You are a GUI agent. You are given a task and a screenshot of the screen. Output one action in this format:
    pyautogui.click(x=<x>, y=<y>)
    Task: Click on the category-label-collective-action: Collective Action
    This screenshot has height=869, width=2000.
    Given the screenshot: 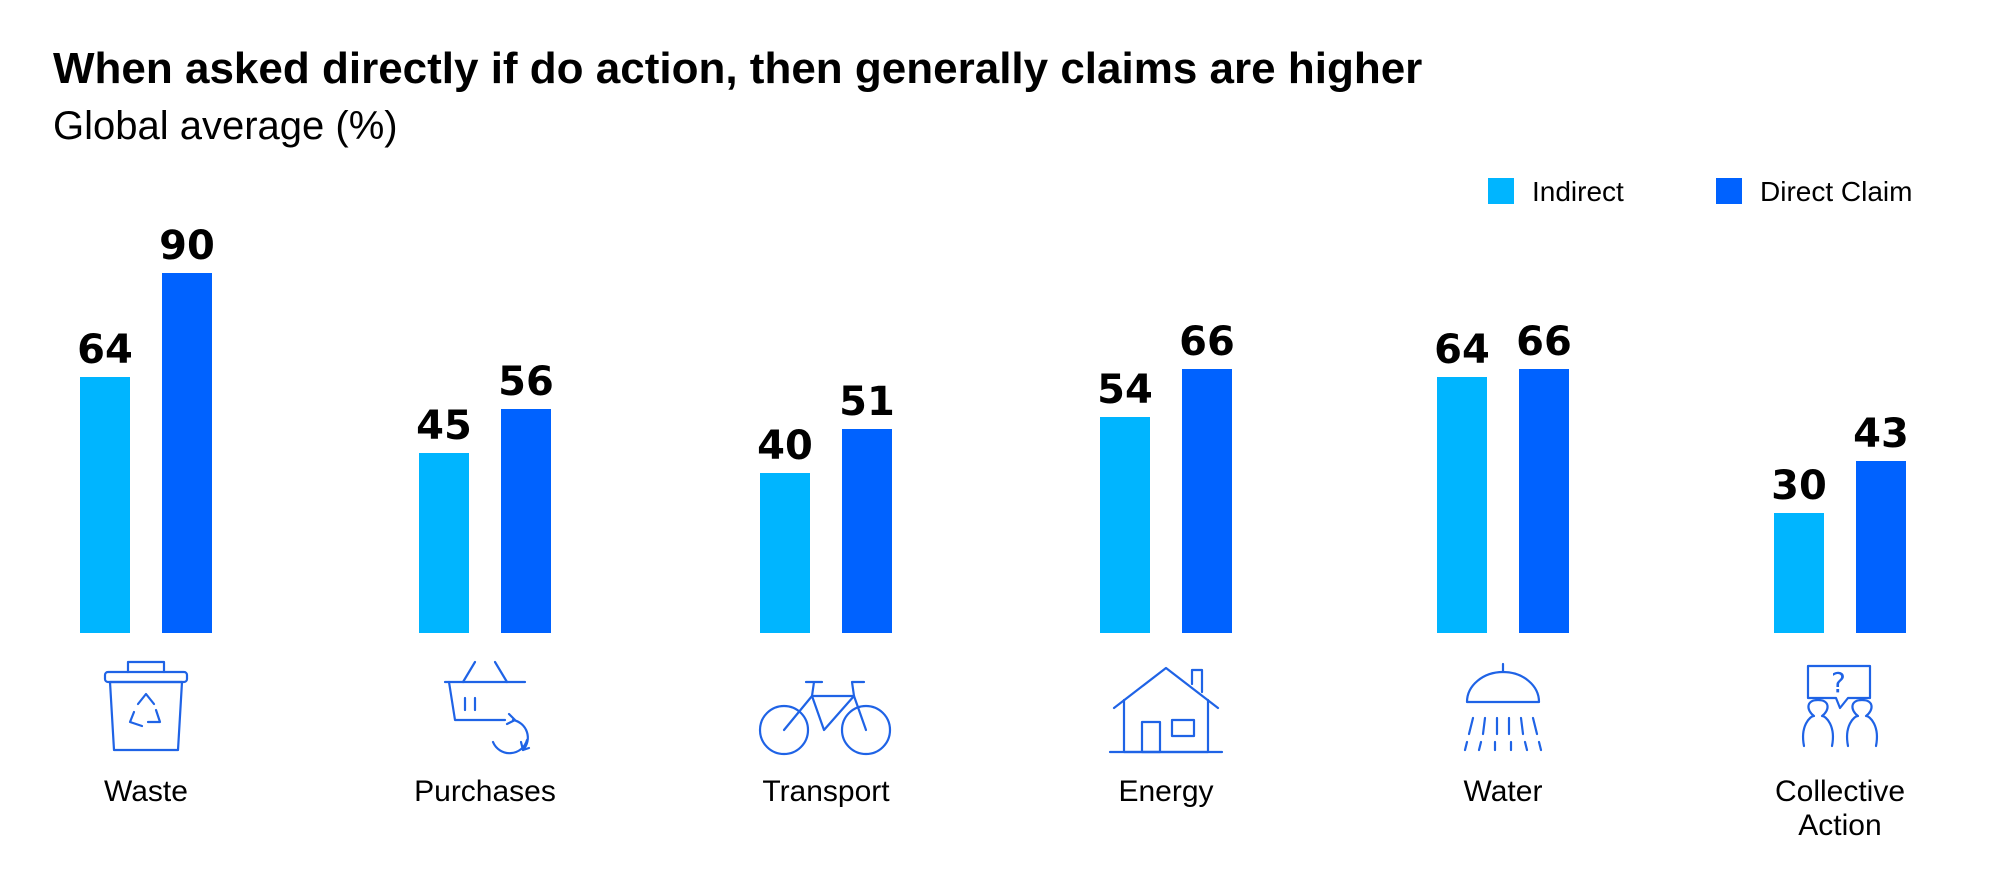 What is the action you would take?
    pyautogui.click(x=1840, y=808)
    